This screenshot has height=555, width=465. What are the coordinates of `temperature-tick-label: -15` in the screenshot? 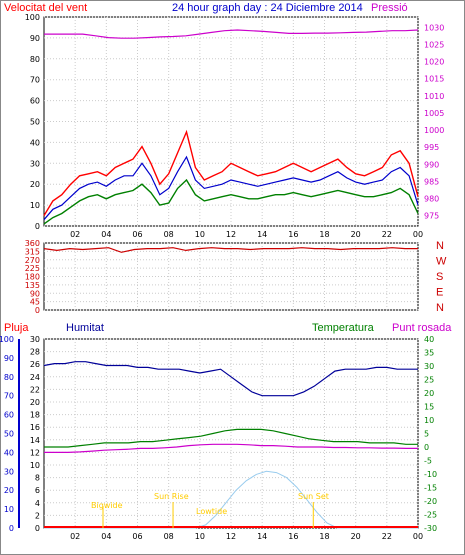 It's located at (430, 488).